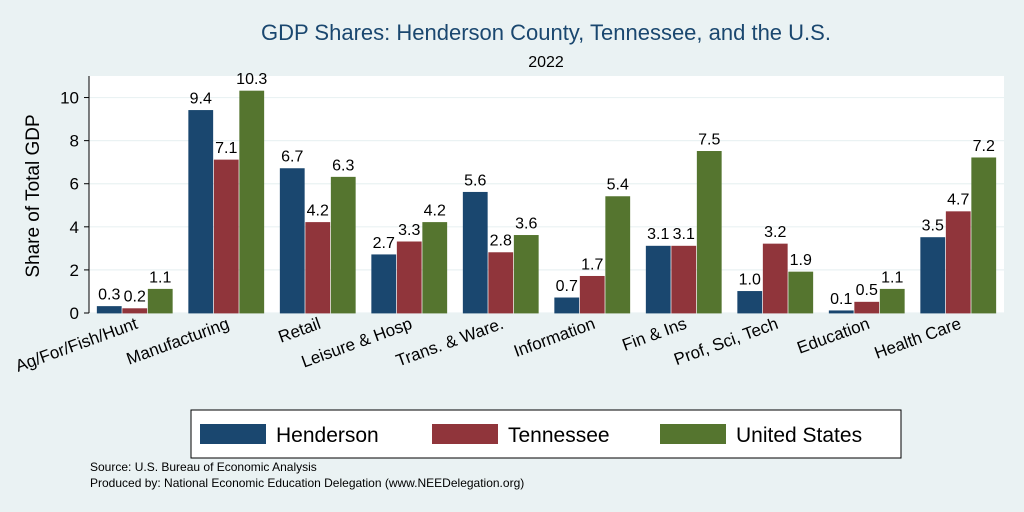 The image size is (1024, 512). I want to click on y-tick-label-10: 10, so click(69, 98).